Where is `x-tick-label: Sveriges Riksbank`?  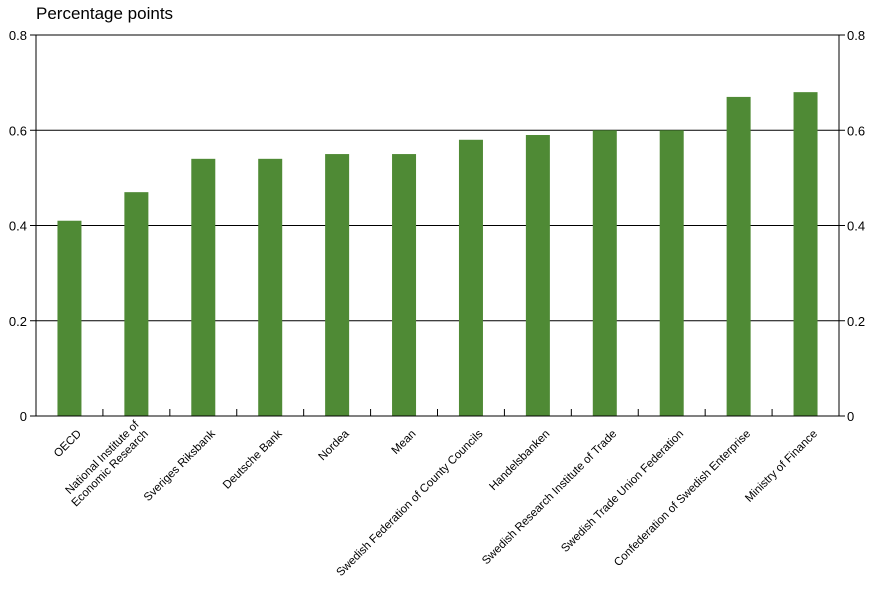 x-tick-label: Sveriges Riksbank is located at coordinates (180, 466).